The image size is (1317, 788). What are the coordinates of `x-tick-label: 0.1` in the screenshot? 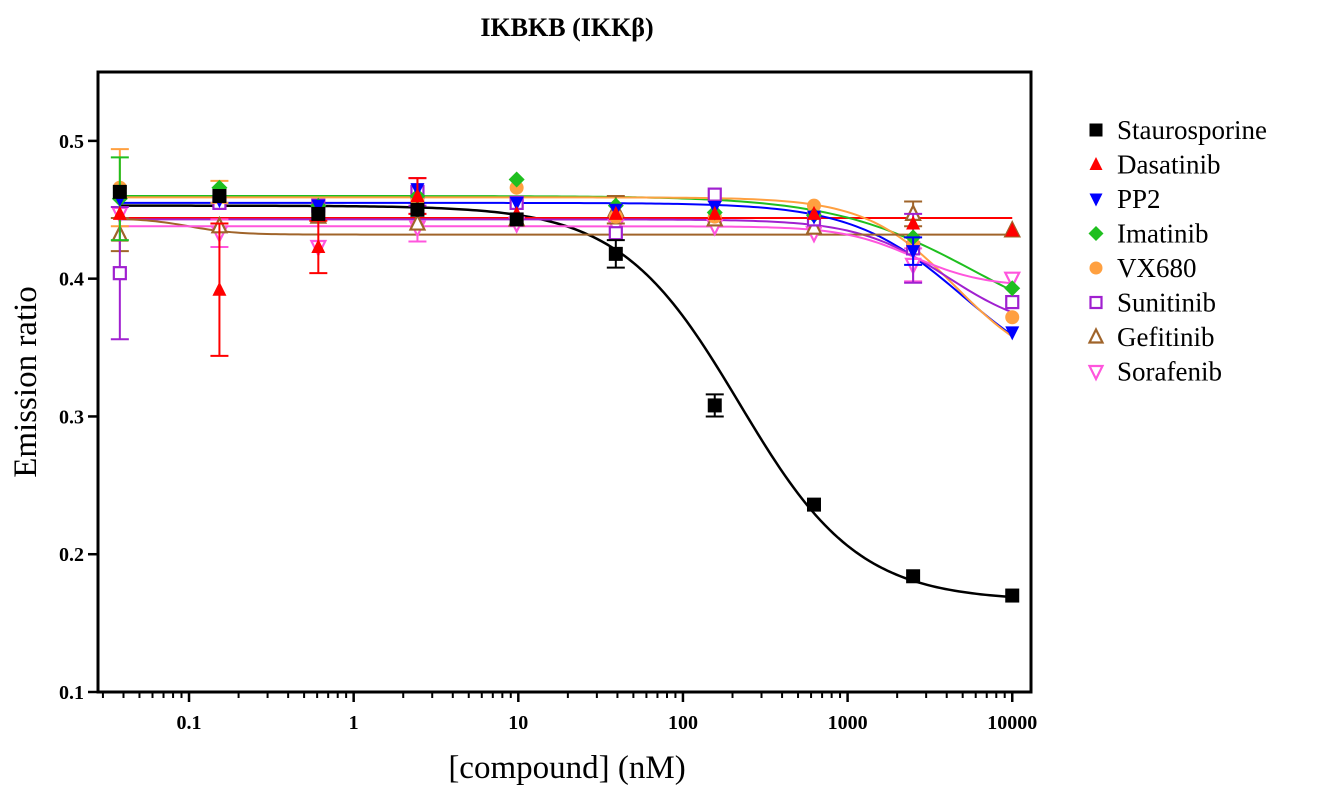 It's located at (189, 723).